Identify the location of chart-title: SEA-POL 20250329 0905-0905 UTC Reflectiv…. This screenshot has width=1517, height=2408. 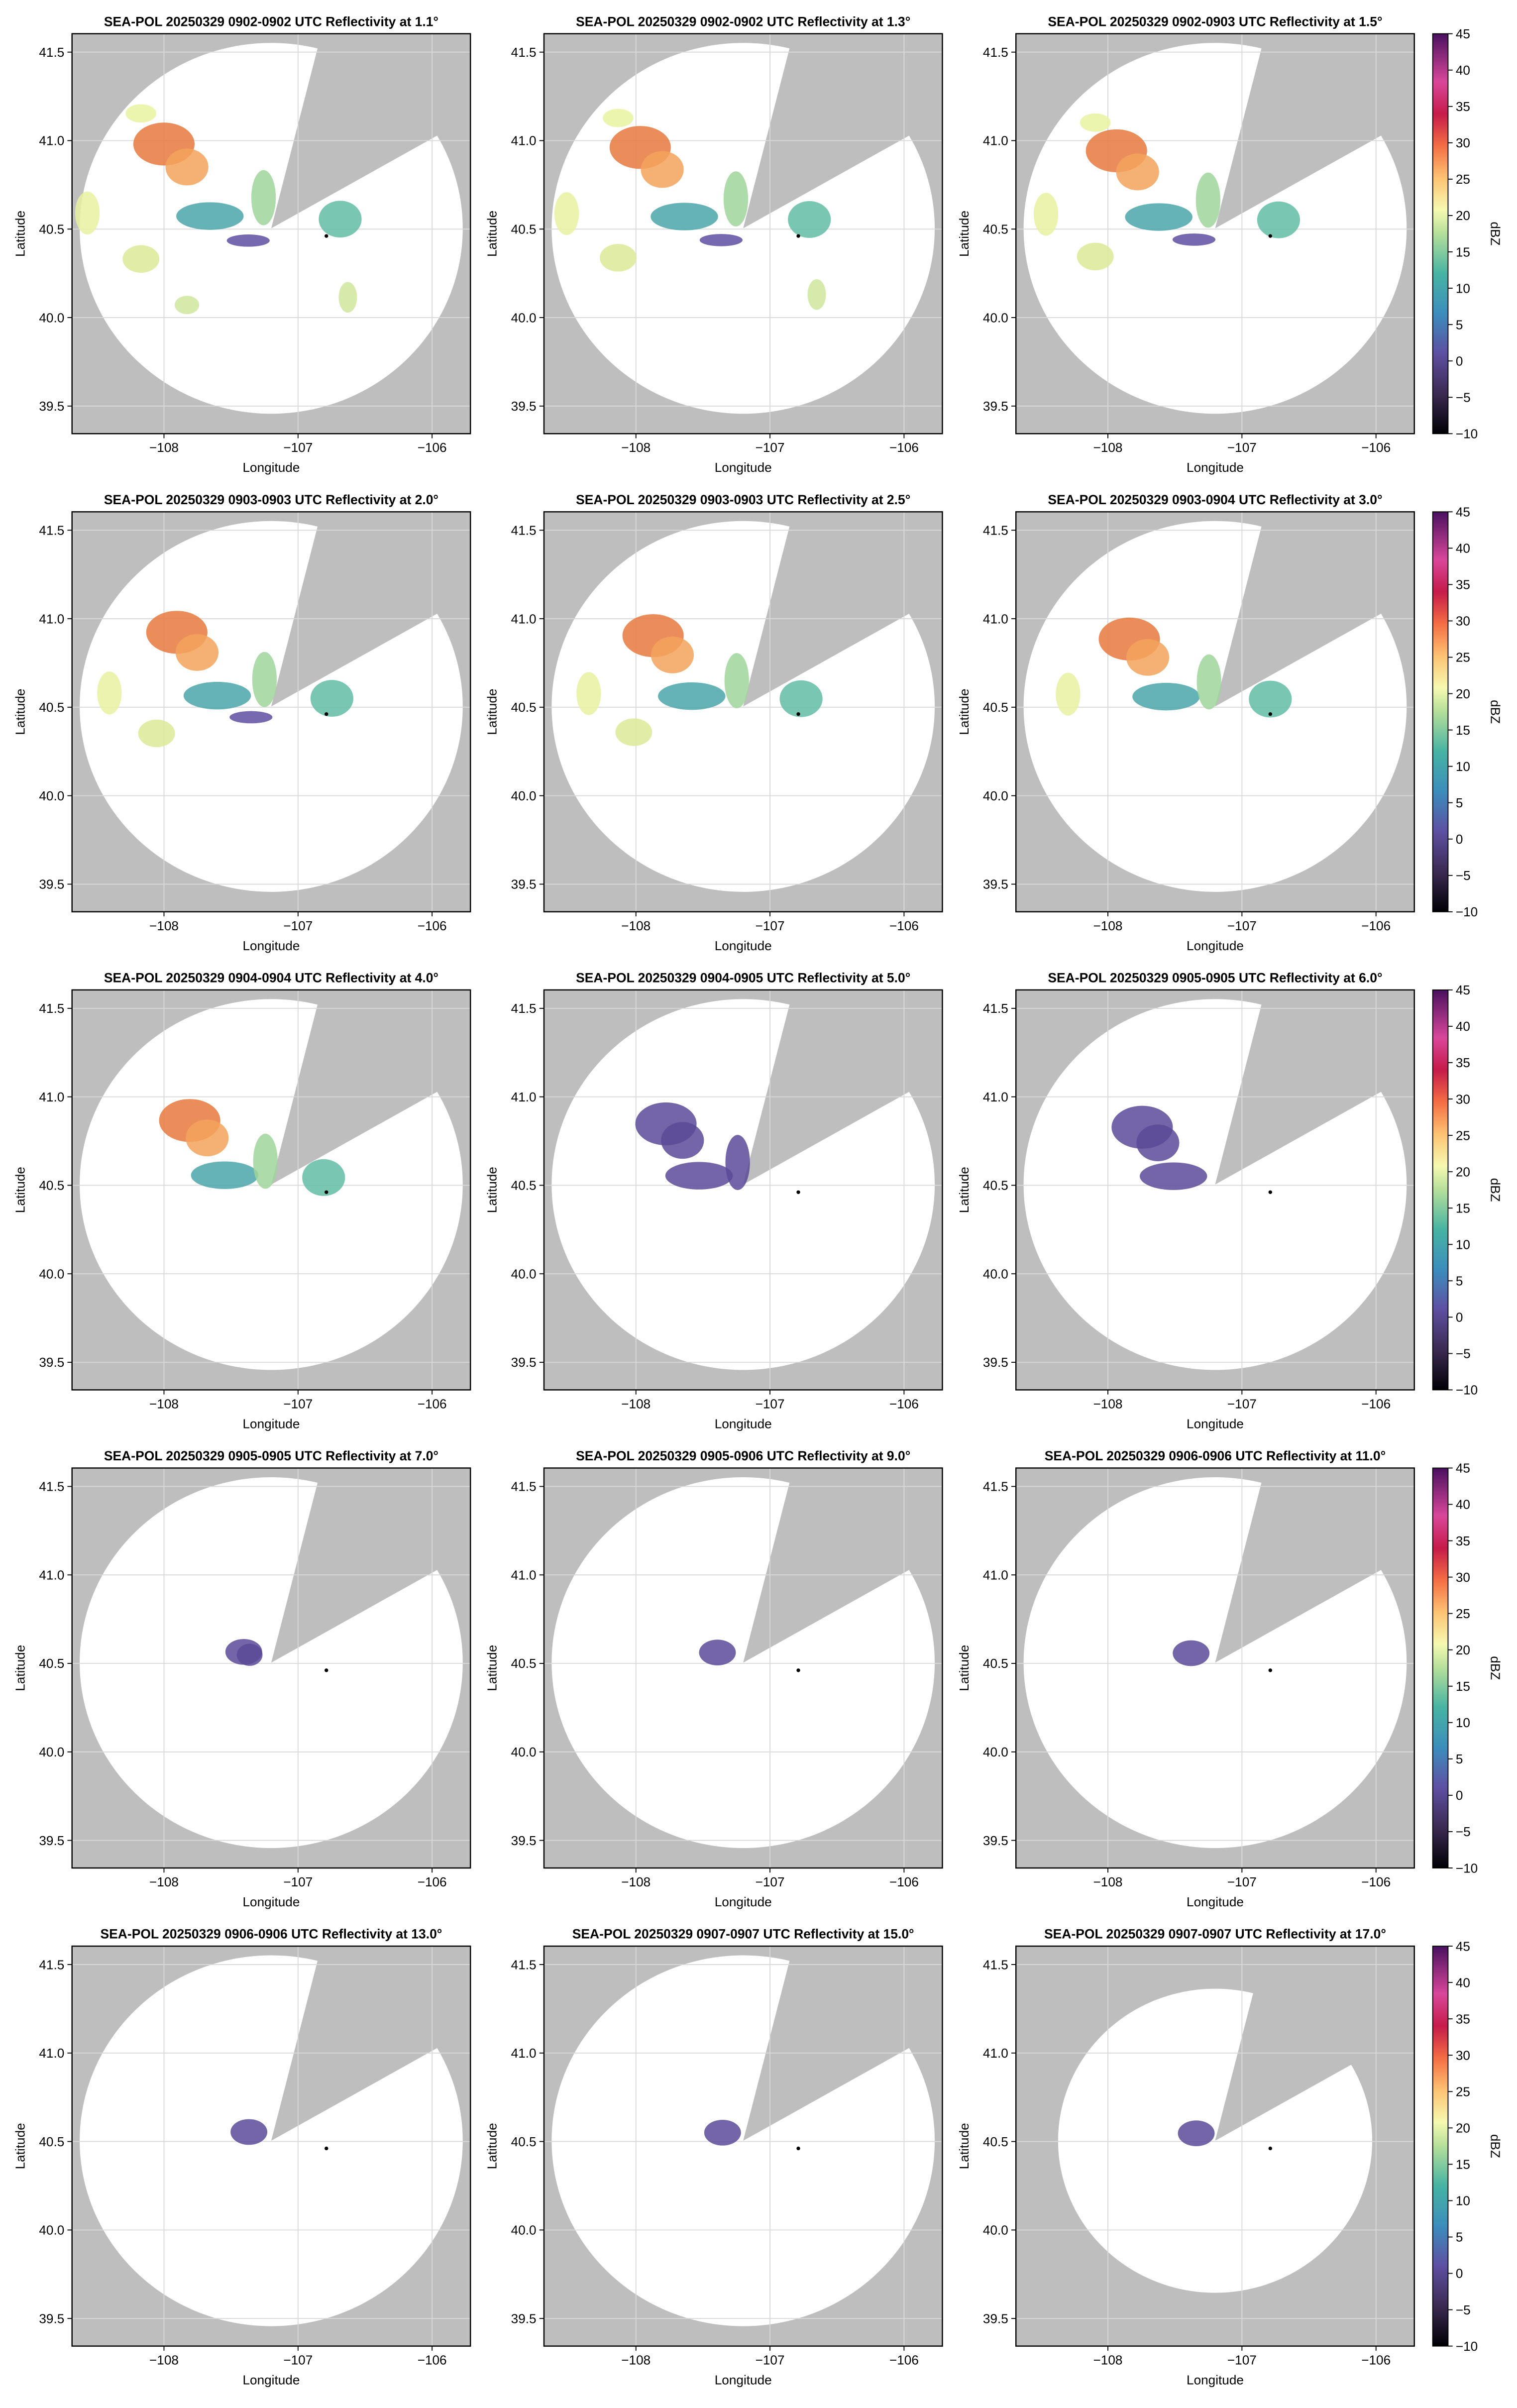
(271, 1456).